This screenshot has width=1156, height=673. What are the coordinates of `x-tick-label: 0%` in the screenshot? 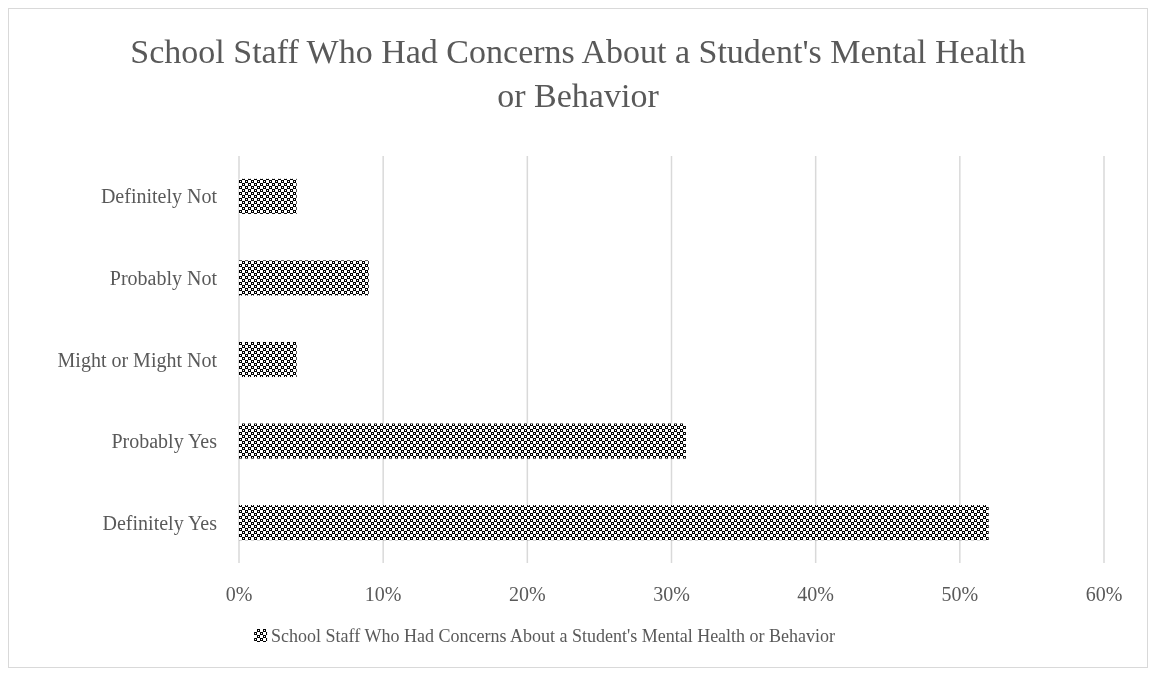 It's located at (239, 594).